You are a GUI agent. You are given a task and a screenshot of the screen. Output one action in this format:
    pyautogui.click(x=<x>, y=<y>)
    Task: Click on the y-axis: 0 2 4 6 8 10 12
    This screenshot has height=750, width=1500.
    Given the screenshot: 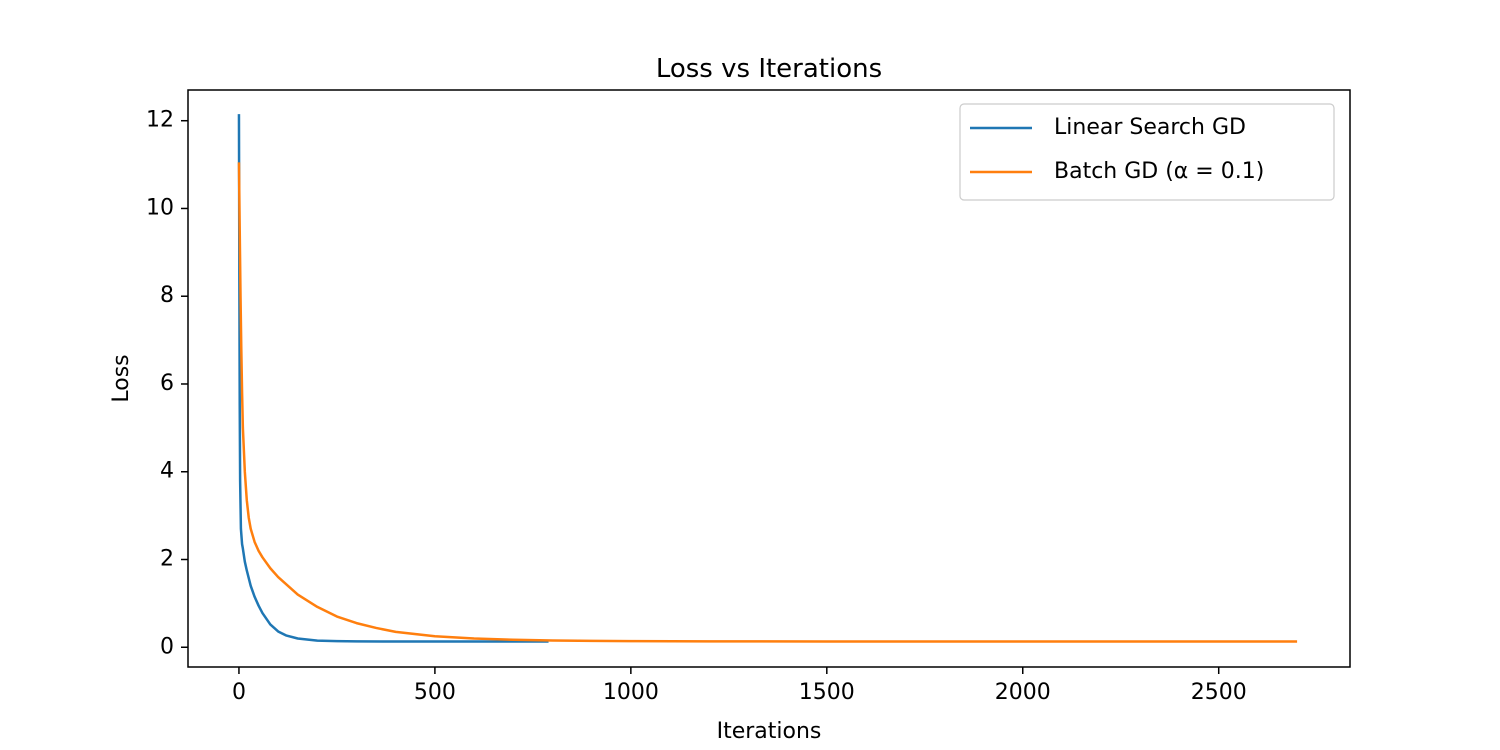 What is the action you would take?
    pyautogui.click(x=167, y=383)
    